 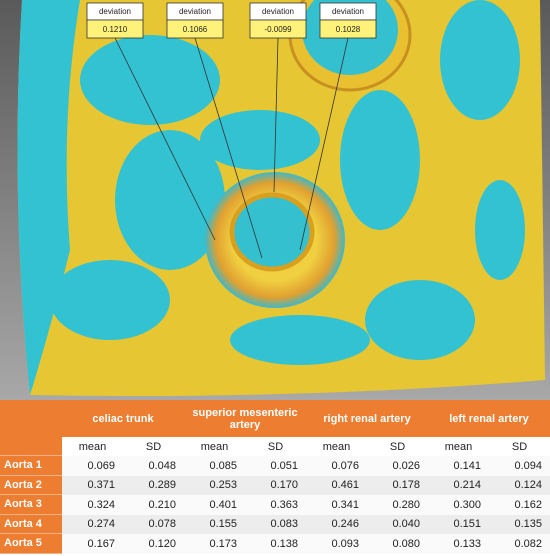 I want to click on table-cell: 0.167, so click(x=101, y=543).